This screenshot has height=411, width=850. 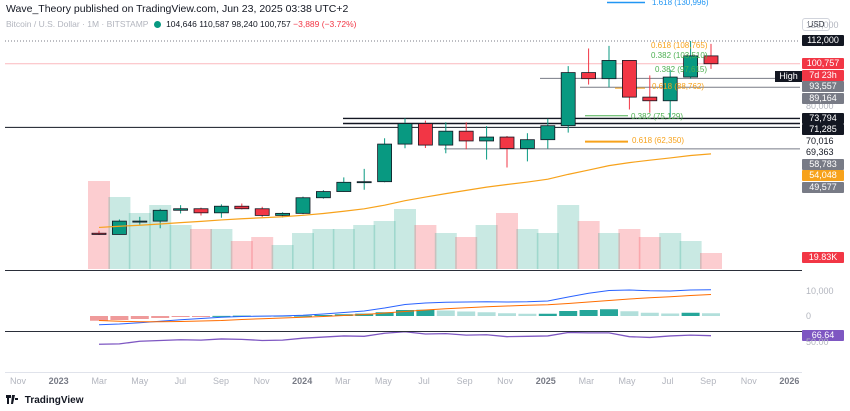 What do you see at coordinates (817, 342) in the screenshot?
I see `rsi-tick-label: 50.00` at bounding box center [817, 342].